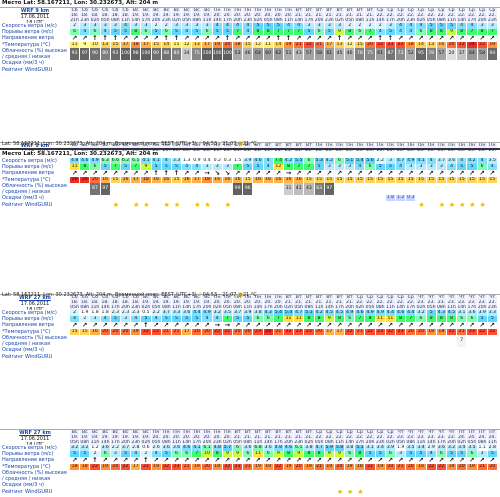  Describe the element at coordinates (441, 54) in the screenshot. I see `cloud-cell: 57` at that location.